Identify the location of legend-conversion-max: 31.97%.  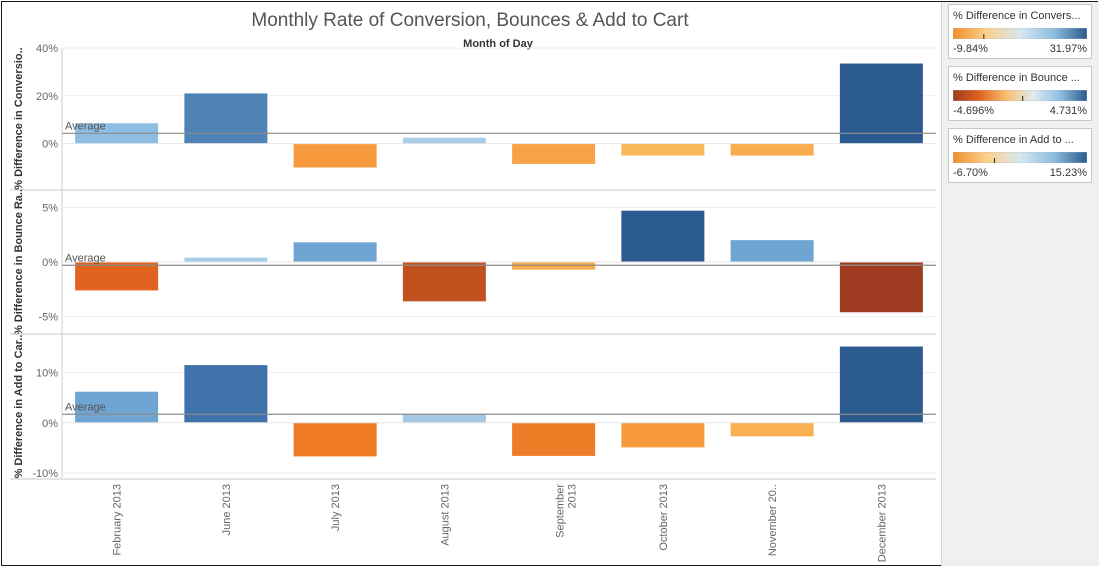
(1068, 49).